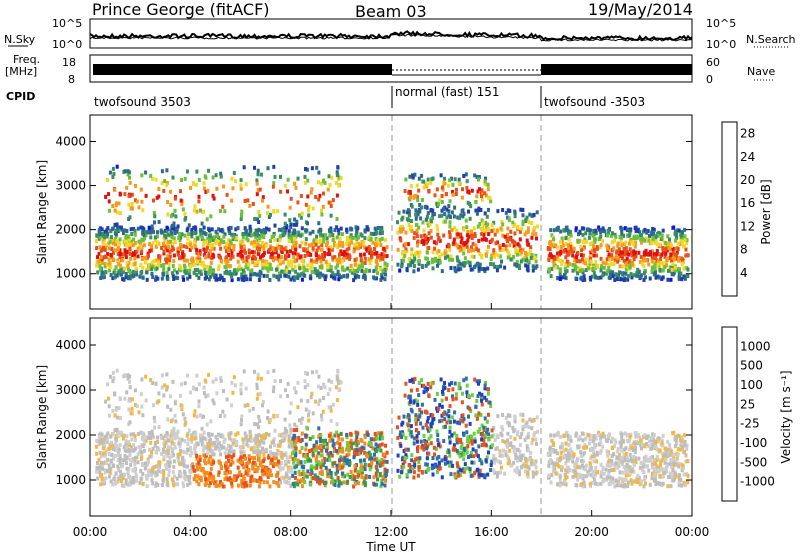 The height and width of the screenshot is (558, 800). What do you see at coordinates (181, 9) in the screenshot?
I see `station-title: Prince George (fitACF)` at bounding box center [181, 9].